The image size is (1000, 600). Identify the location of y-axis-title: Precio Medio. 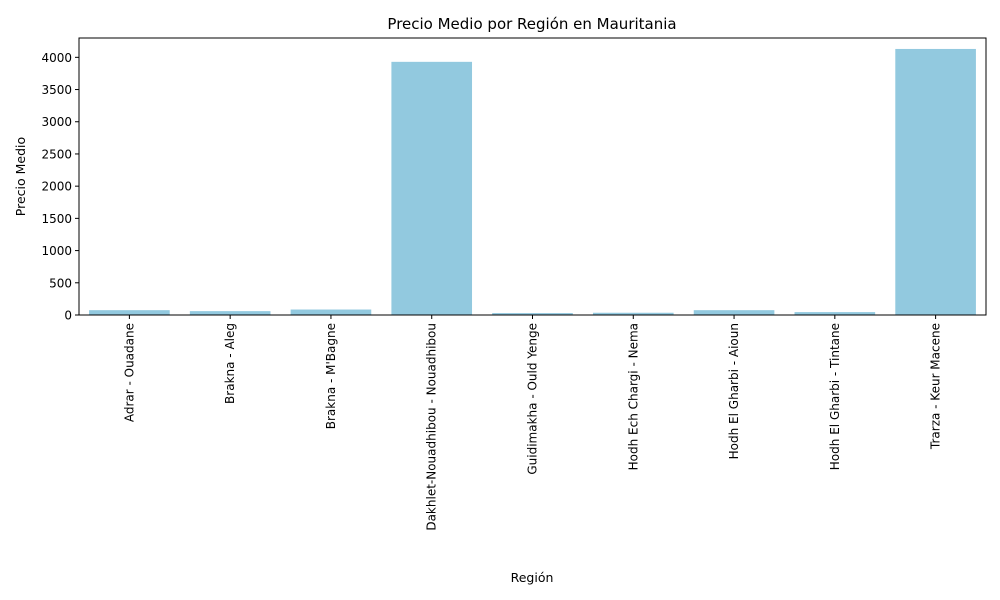
(20, 176).